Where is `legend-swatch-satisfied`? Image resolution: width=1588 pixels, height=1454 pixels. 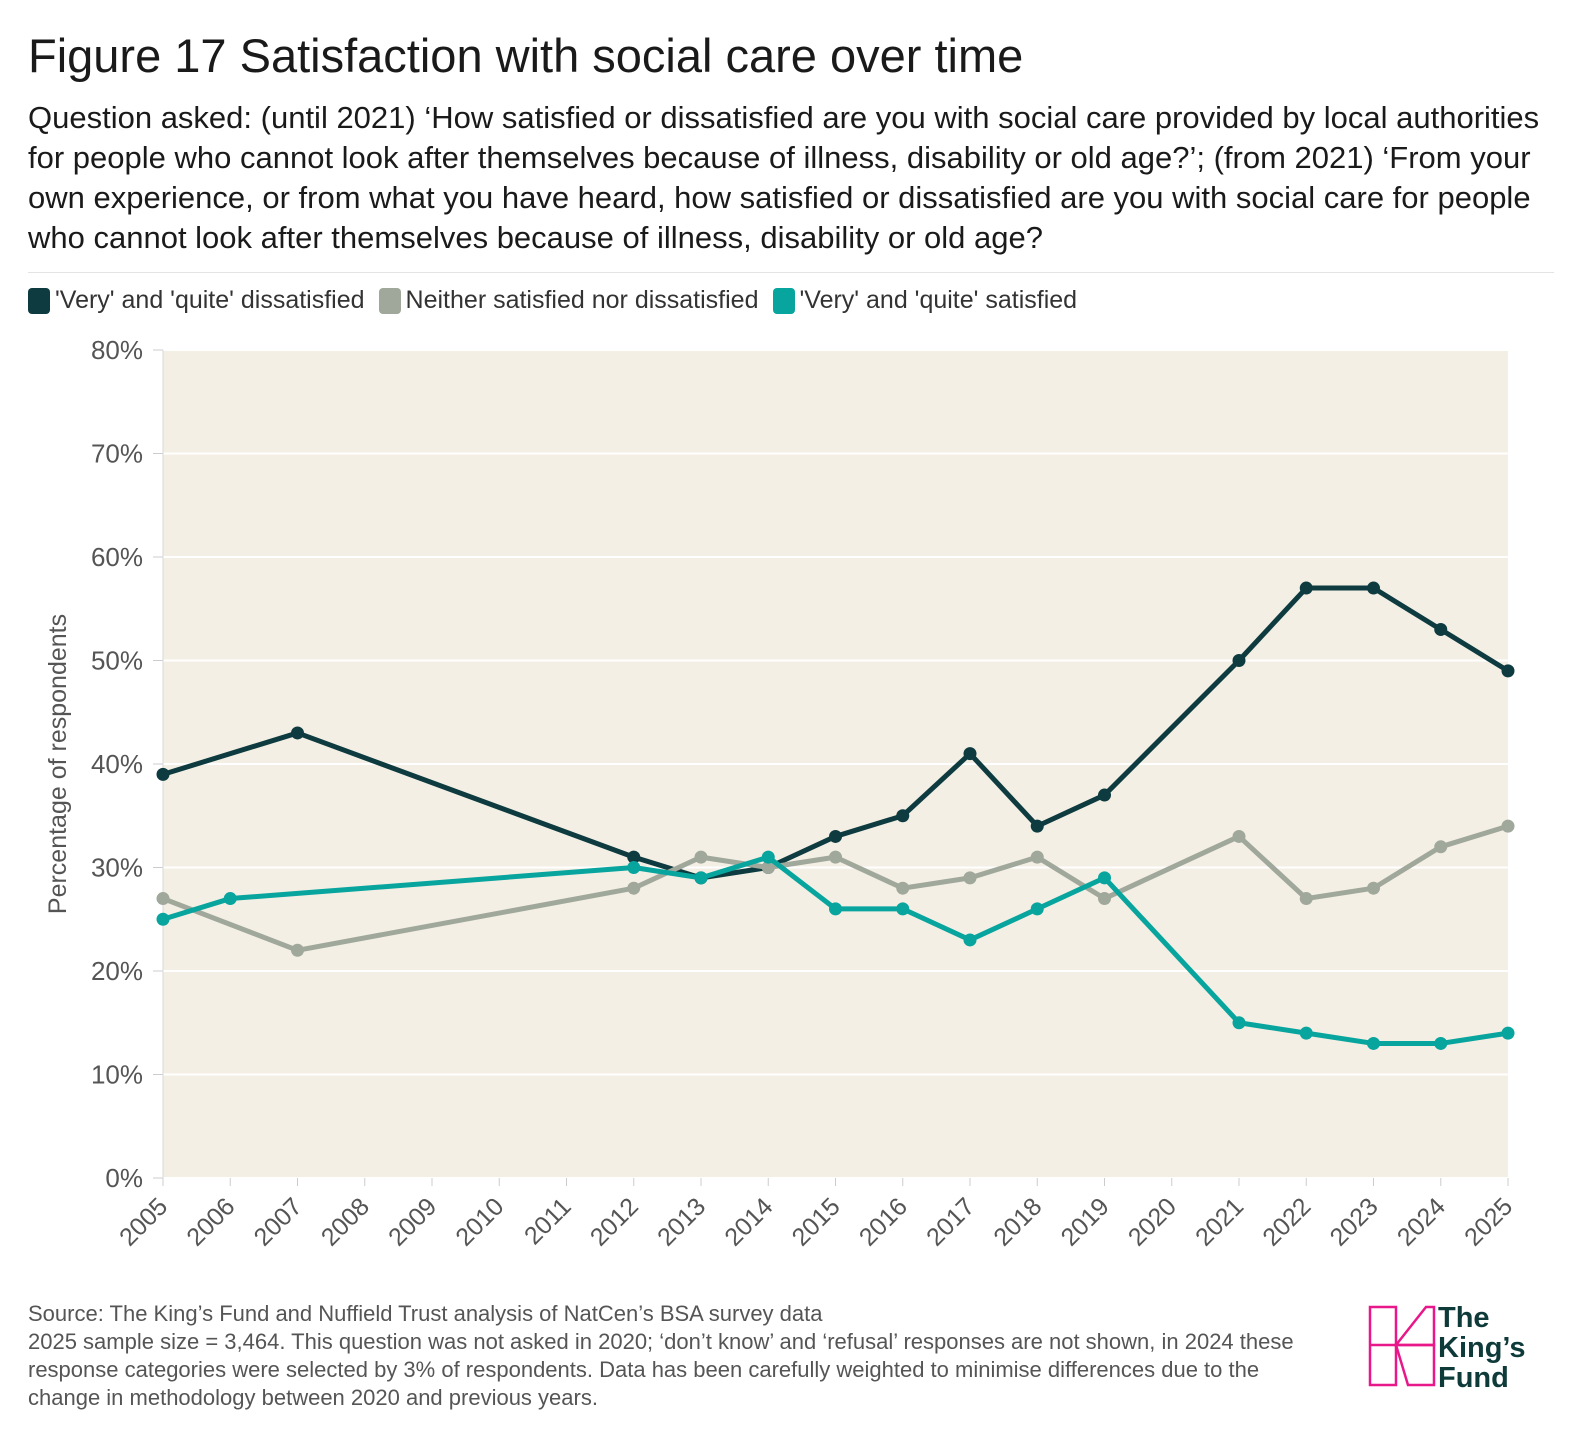 legend-swatch-satisfied is located at coordinates (783, 300).